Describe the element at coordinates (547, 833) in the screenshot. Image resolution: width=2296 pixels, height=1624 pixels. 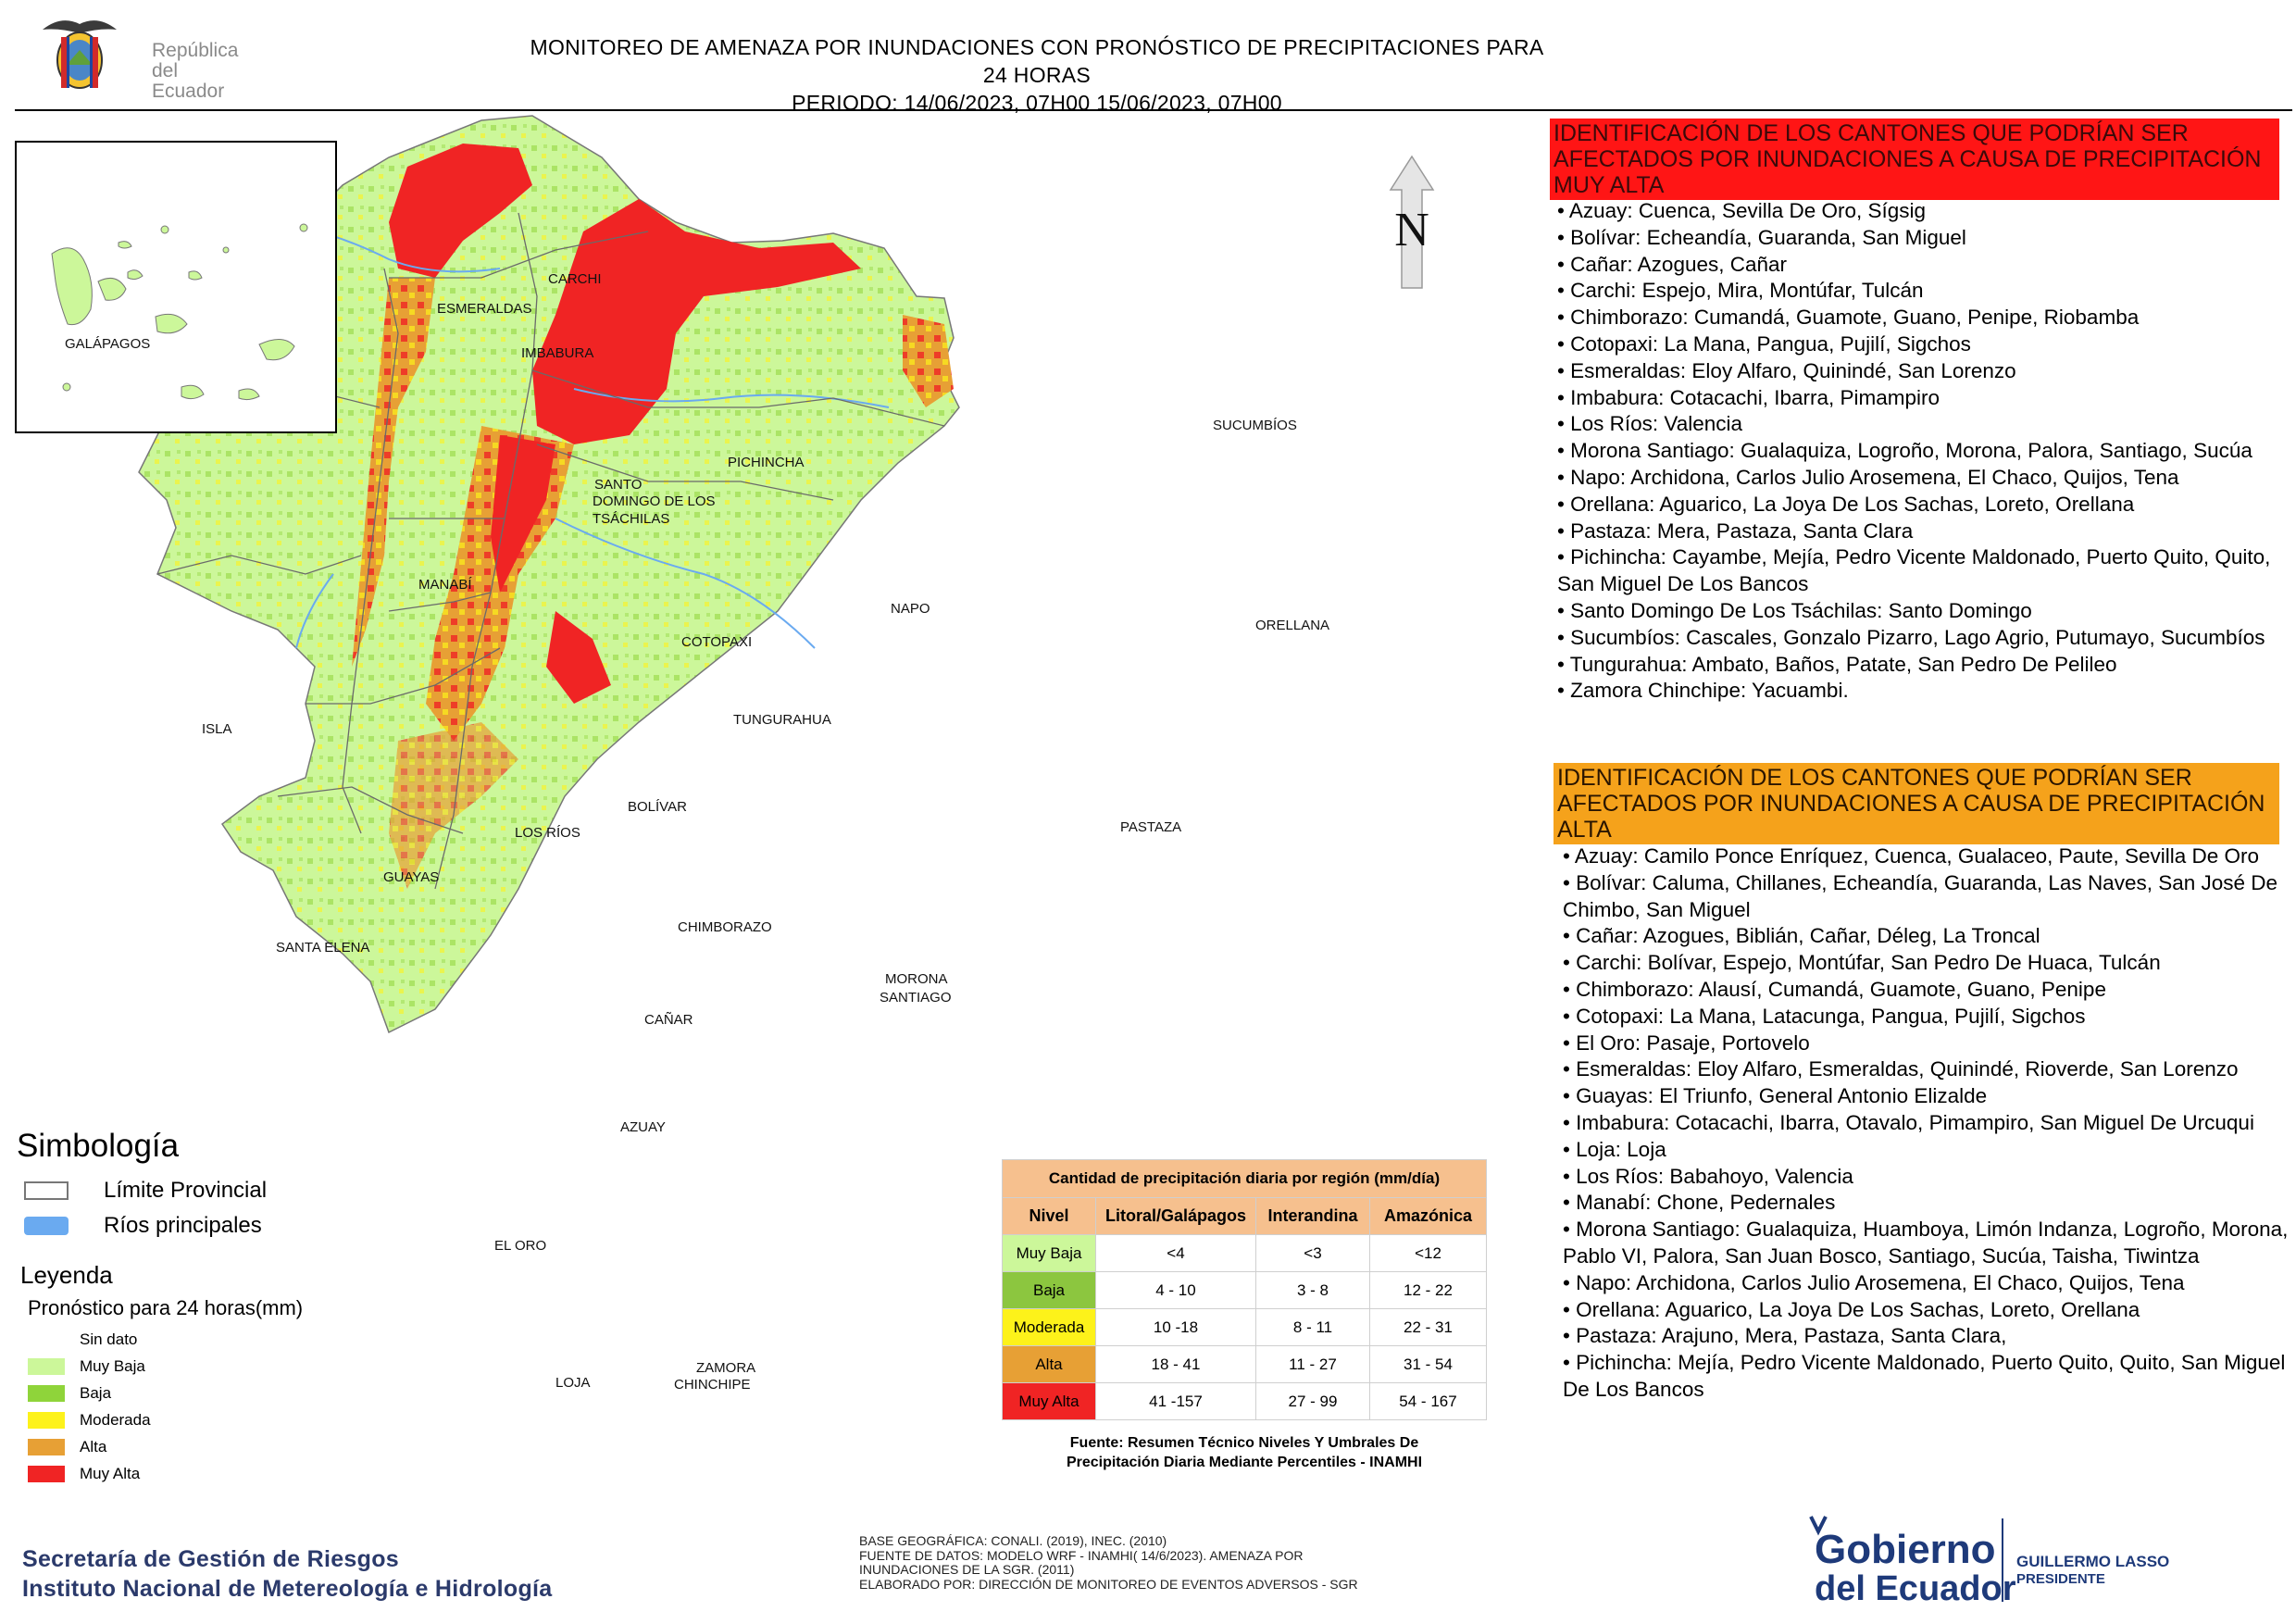
I see `label-los-rios: LOS RÍOS` at that location.